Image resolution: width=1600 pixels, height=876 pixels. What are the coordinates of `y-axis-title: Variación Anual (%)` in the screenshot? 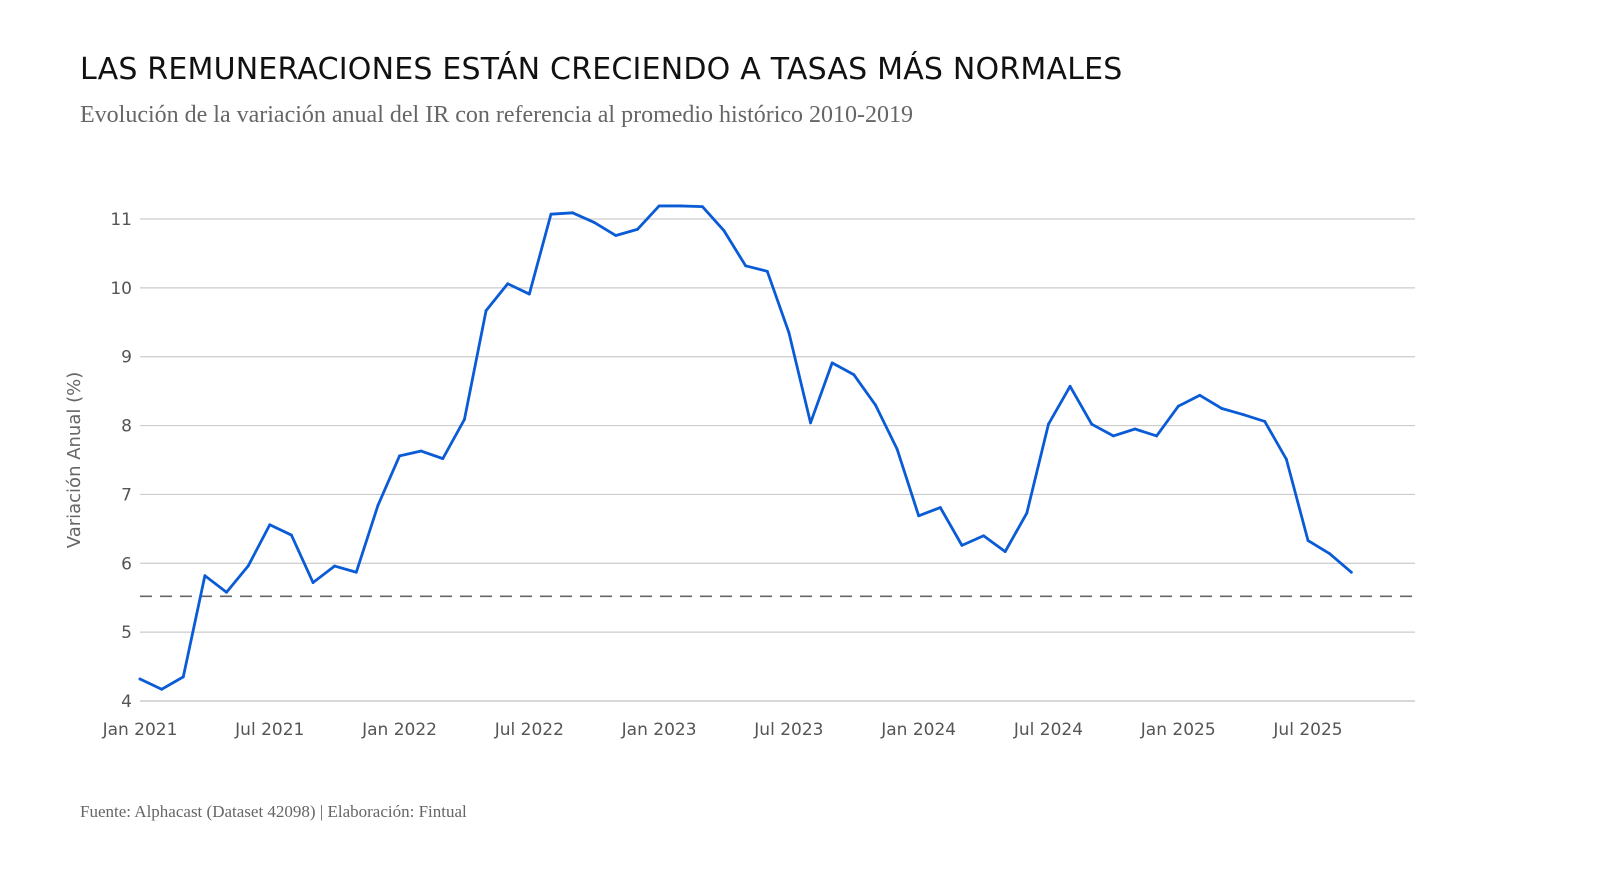 It's located at (74, 460).